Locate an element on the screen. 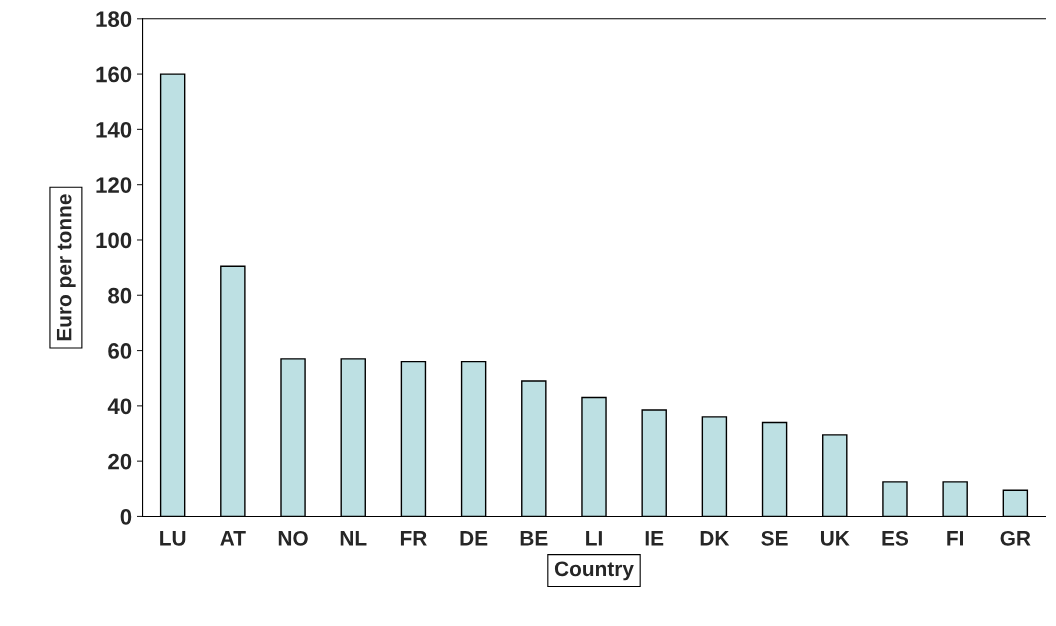 The width and height of the screenshot is (1056, 626). y-tick-label: 140 is located at coordinates (114, 129).